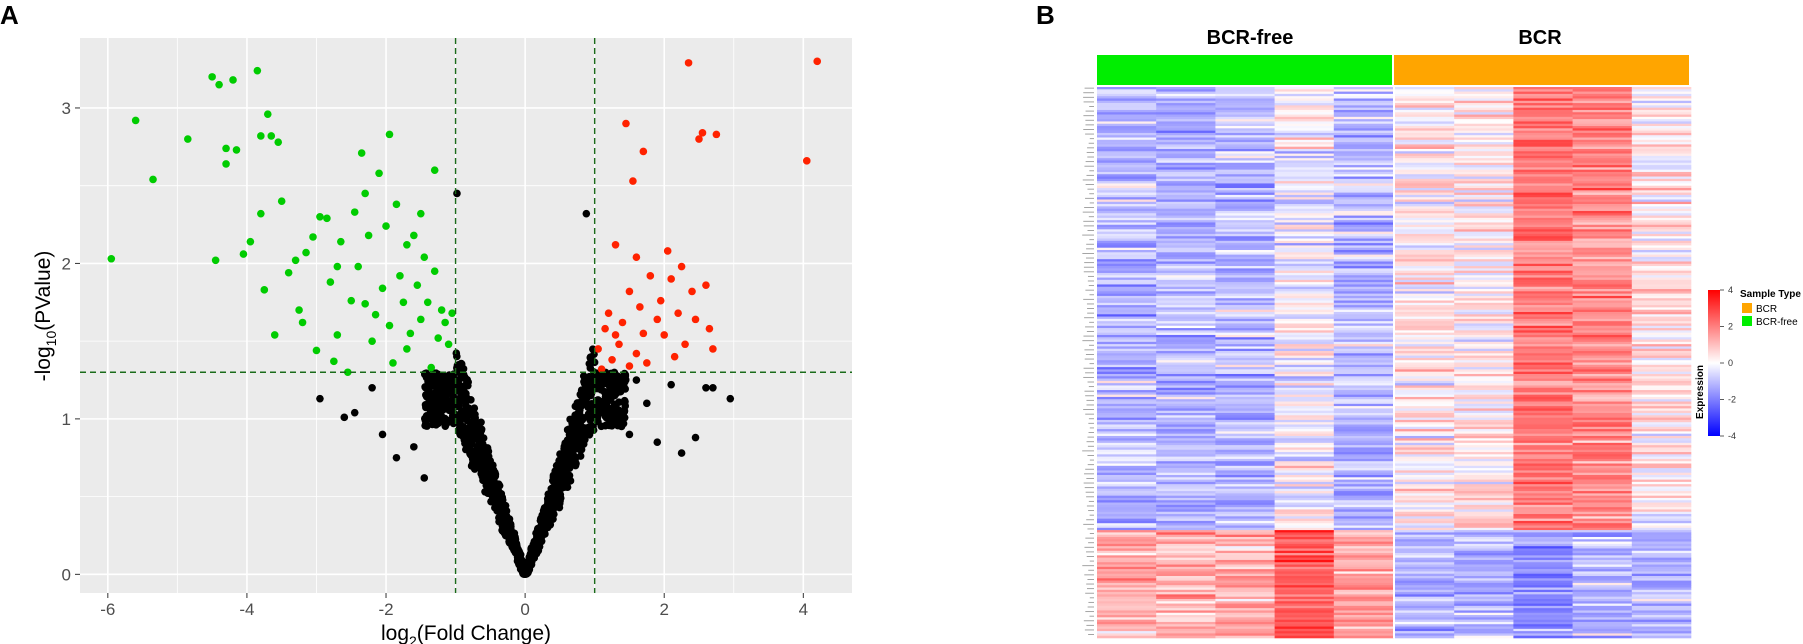  Describe the element at coordinates (713, 349) in the screenshot. I see `upregulated-point` at that location.